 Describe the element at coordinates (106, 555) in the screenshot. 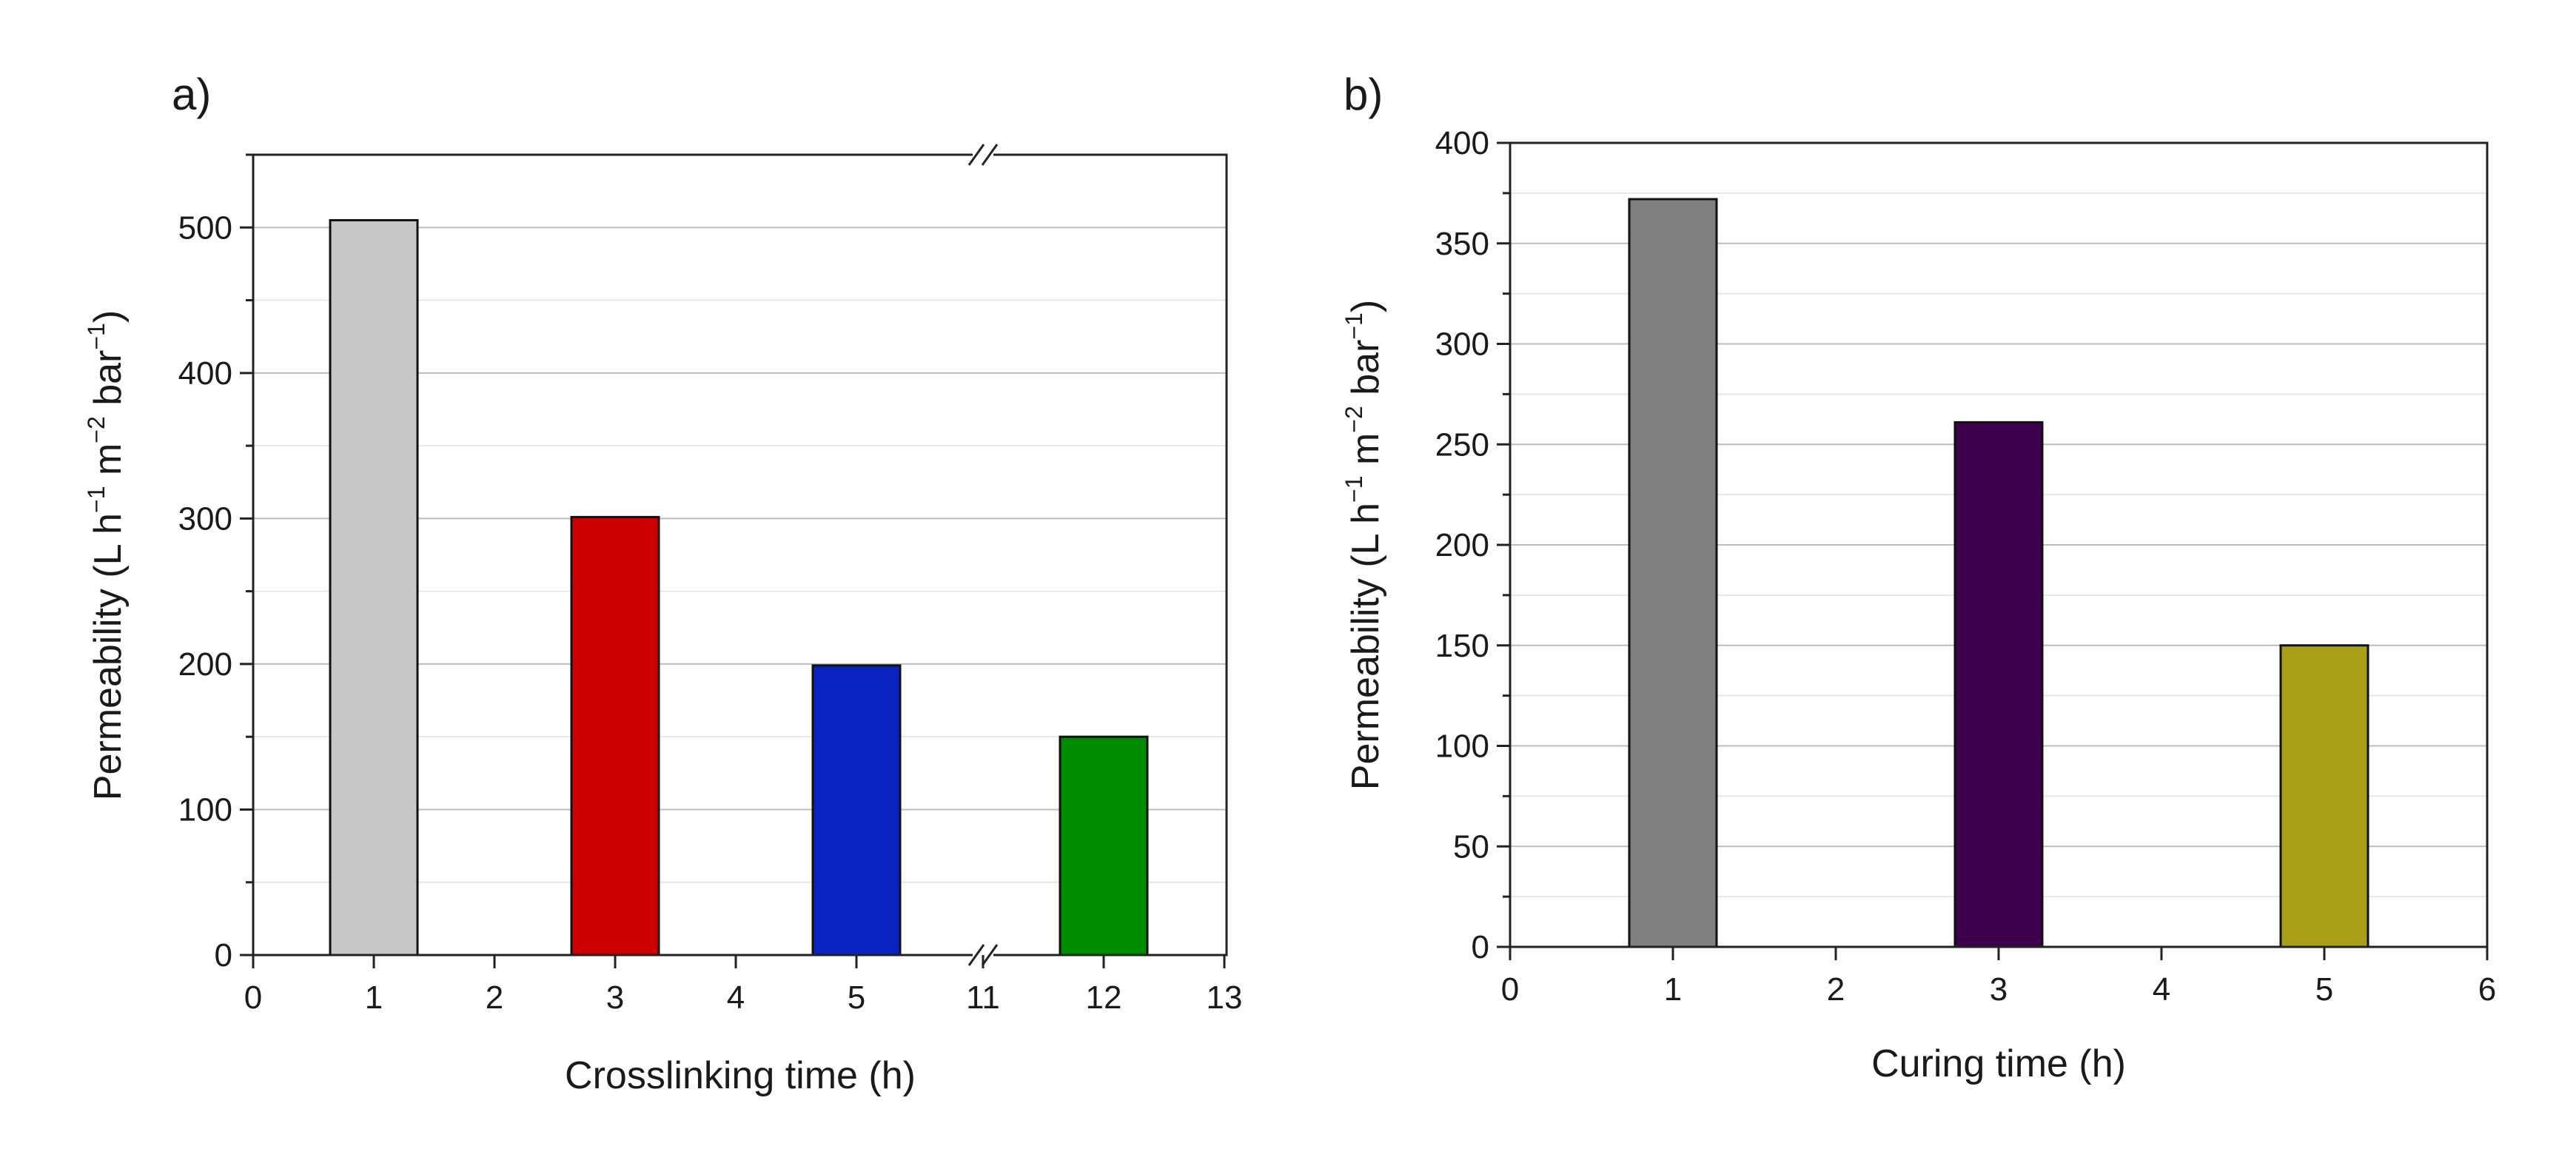

I see `panel-a-y-axis-label: Permeability (L h−1 m−2 bar−1)` at that location.